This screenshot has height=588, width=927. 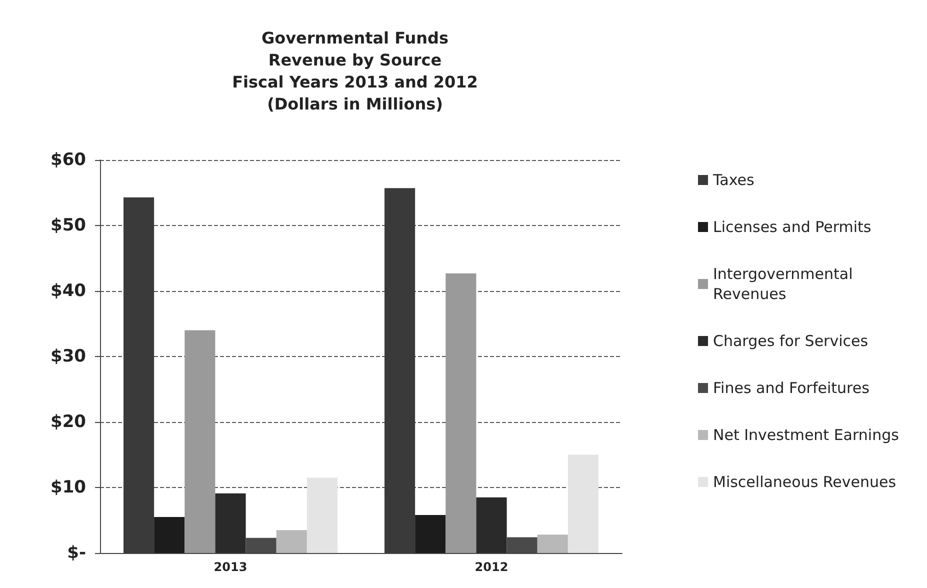 I want to click on y-tick-label: $40, so click(x=68, y=291).